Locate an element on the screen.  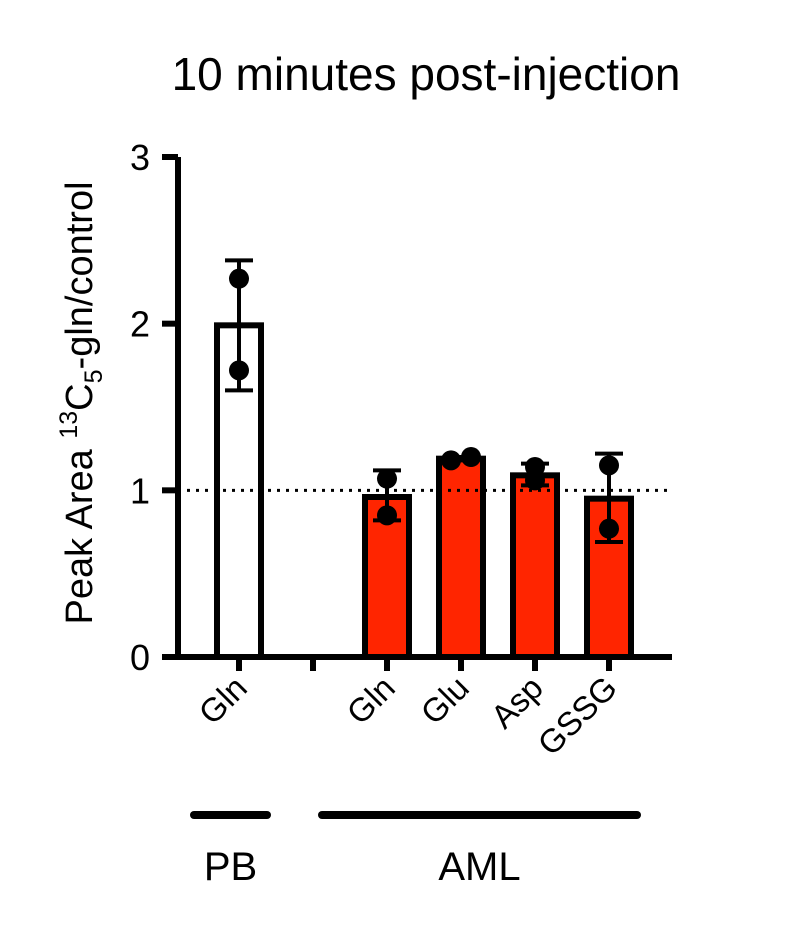
y-axis-label-superscript: 13 is located at coordinates (69, 425).